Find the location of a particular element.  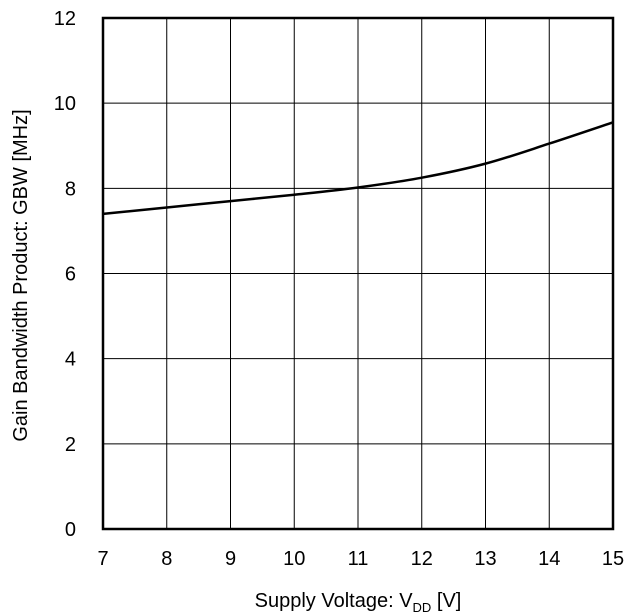

x-tick-label-4: 11 is located at coordinates (358, 559).